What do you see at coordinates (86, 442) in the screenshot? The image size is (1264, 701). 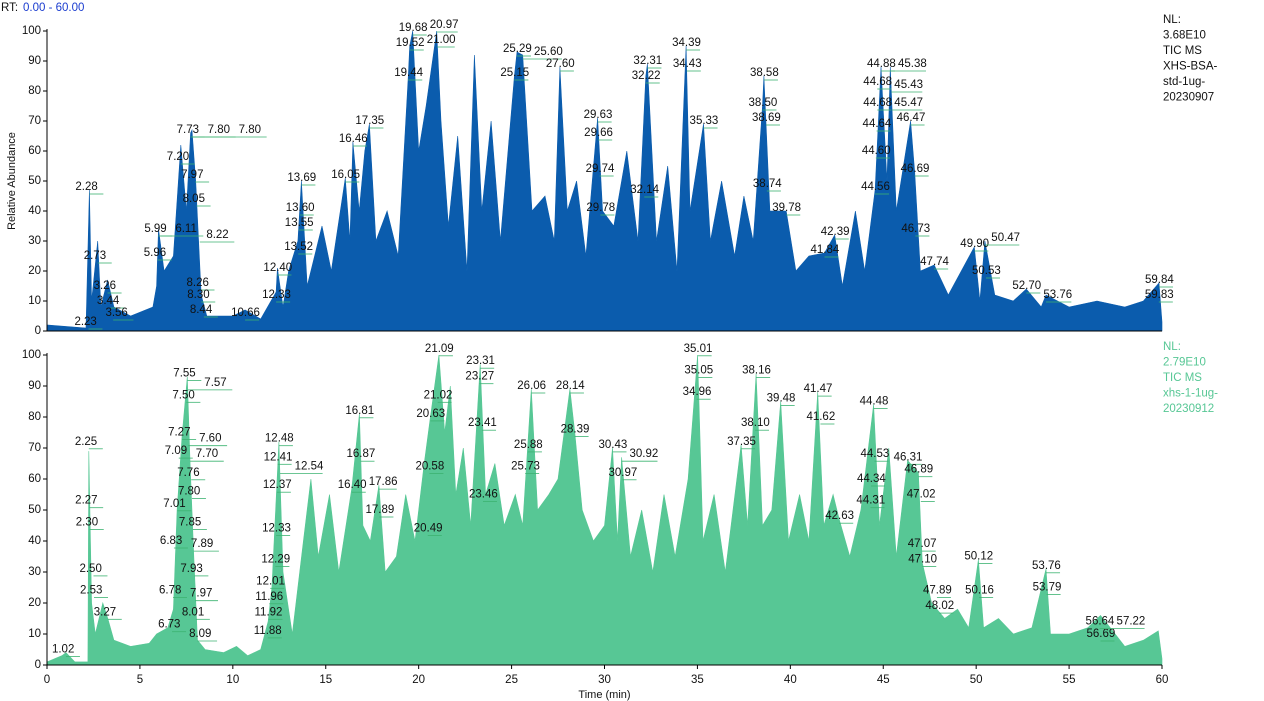 I see `peak-label: 2.25` at bounding box center [86, 442].